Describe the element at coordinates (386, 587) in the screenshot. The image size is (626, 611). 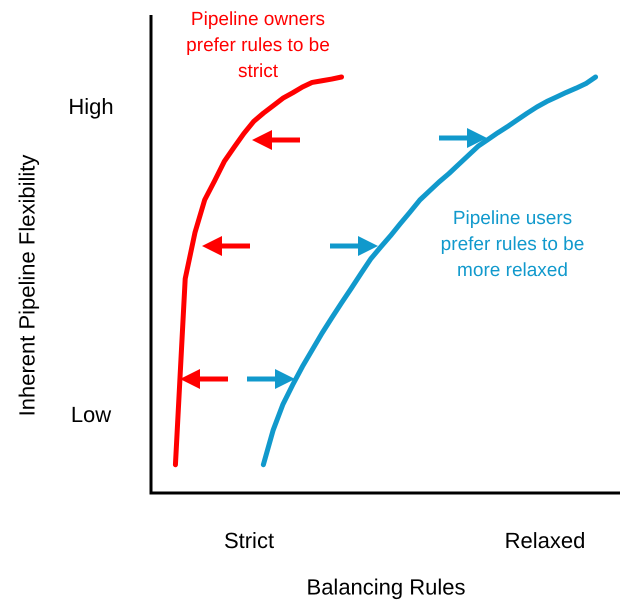
I see `x-axis-title: Balancing Rules` at that location.